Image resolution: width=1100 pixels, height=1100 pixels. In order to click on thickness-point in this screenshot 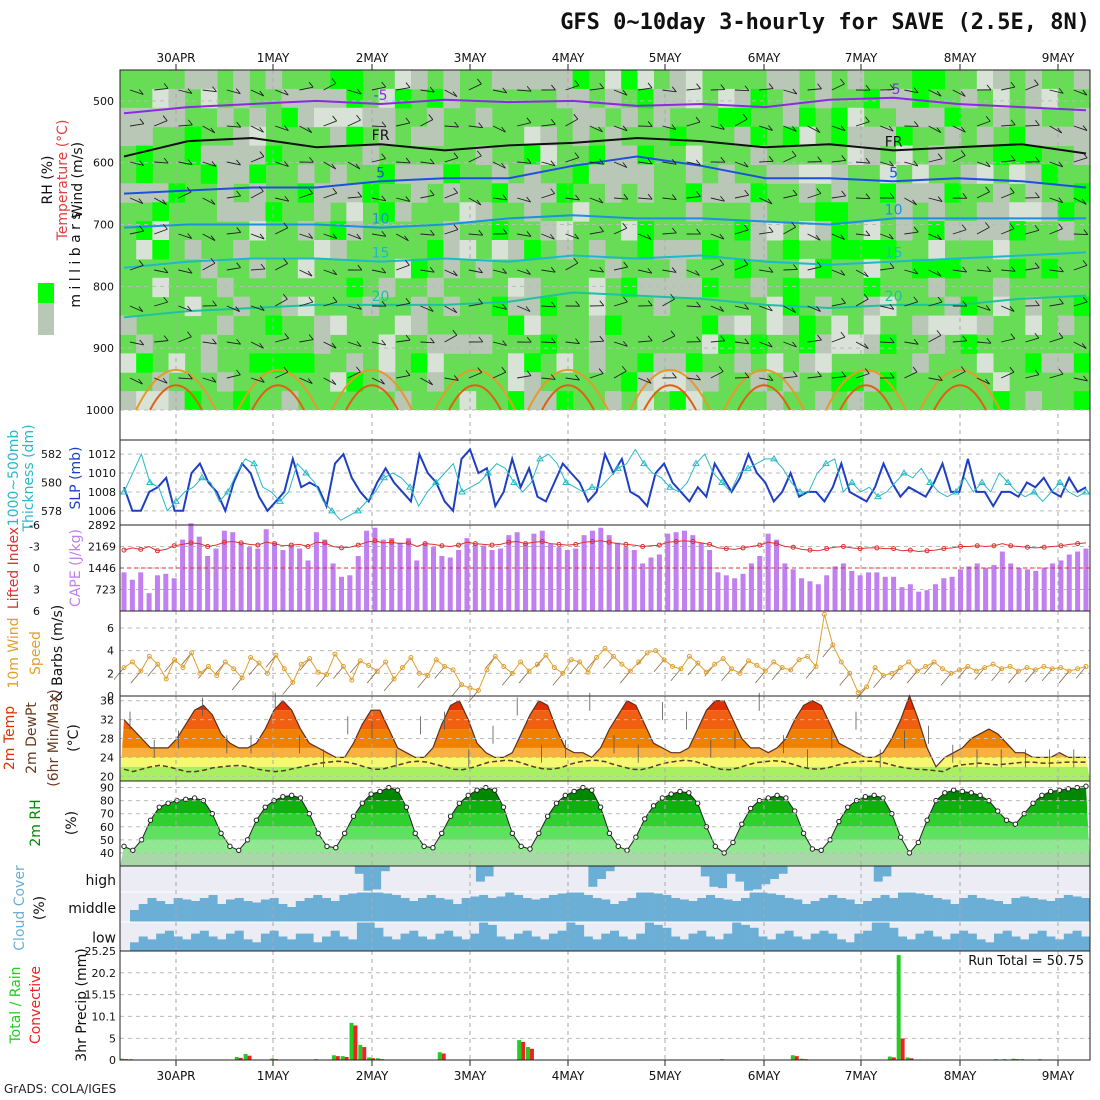, I will do `click(410, 486)`.